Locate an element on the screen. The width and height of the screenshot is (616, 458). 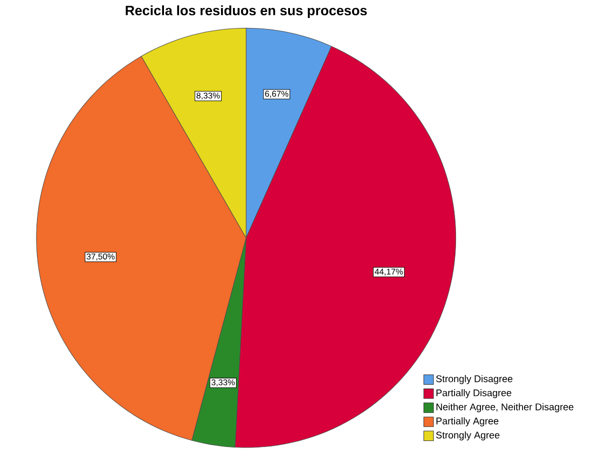
data-label: 37,50% is located at coordinates (100, 256).